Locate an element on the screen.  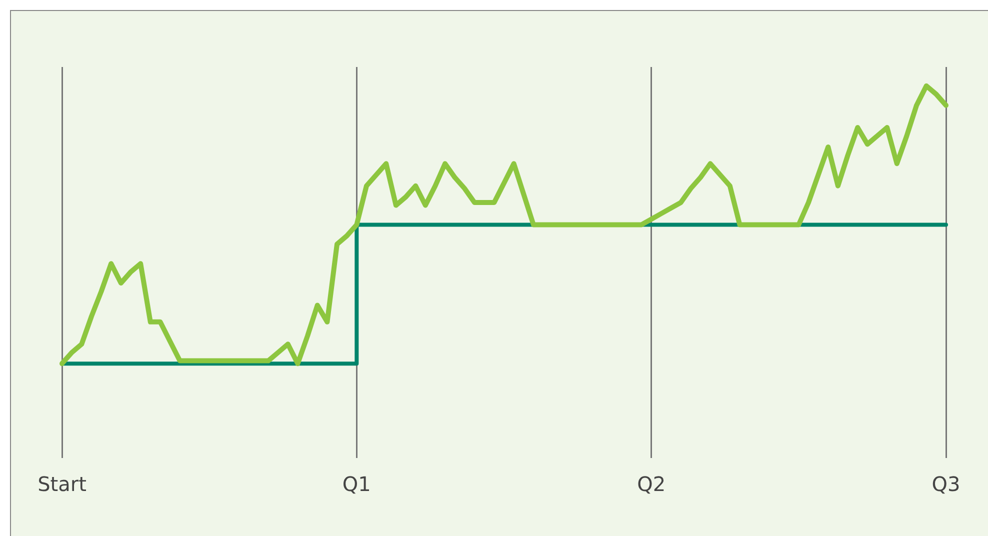
x-tick-label: Q2 is located at coordinates (651, 484).